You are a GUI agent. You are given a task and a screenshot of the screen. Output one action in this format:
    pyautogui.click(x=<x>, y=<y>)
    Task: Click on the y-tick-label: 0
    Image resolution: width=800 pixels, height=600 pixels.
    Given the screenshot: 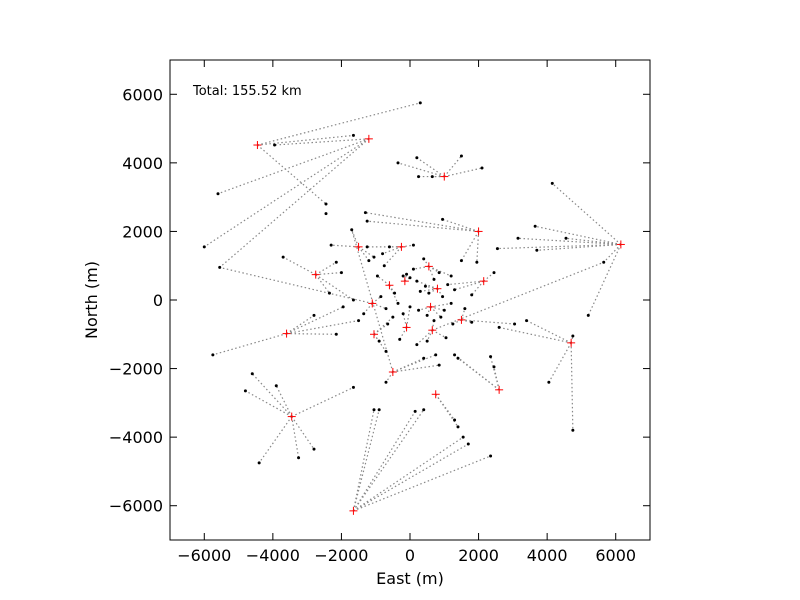 What is the action you would take?
    pyautogui.click(x=158, y=300)
    